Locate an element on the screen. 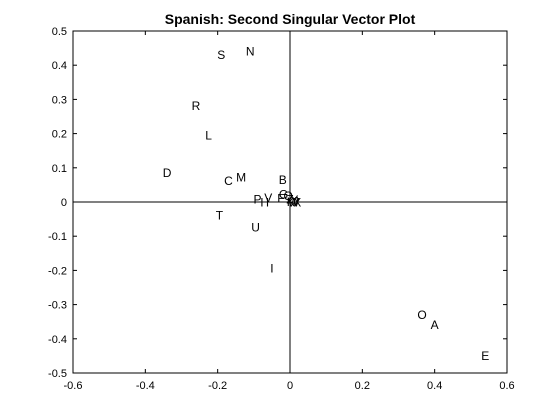  point-label: L is located at coordinates (208, 135).